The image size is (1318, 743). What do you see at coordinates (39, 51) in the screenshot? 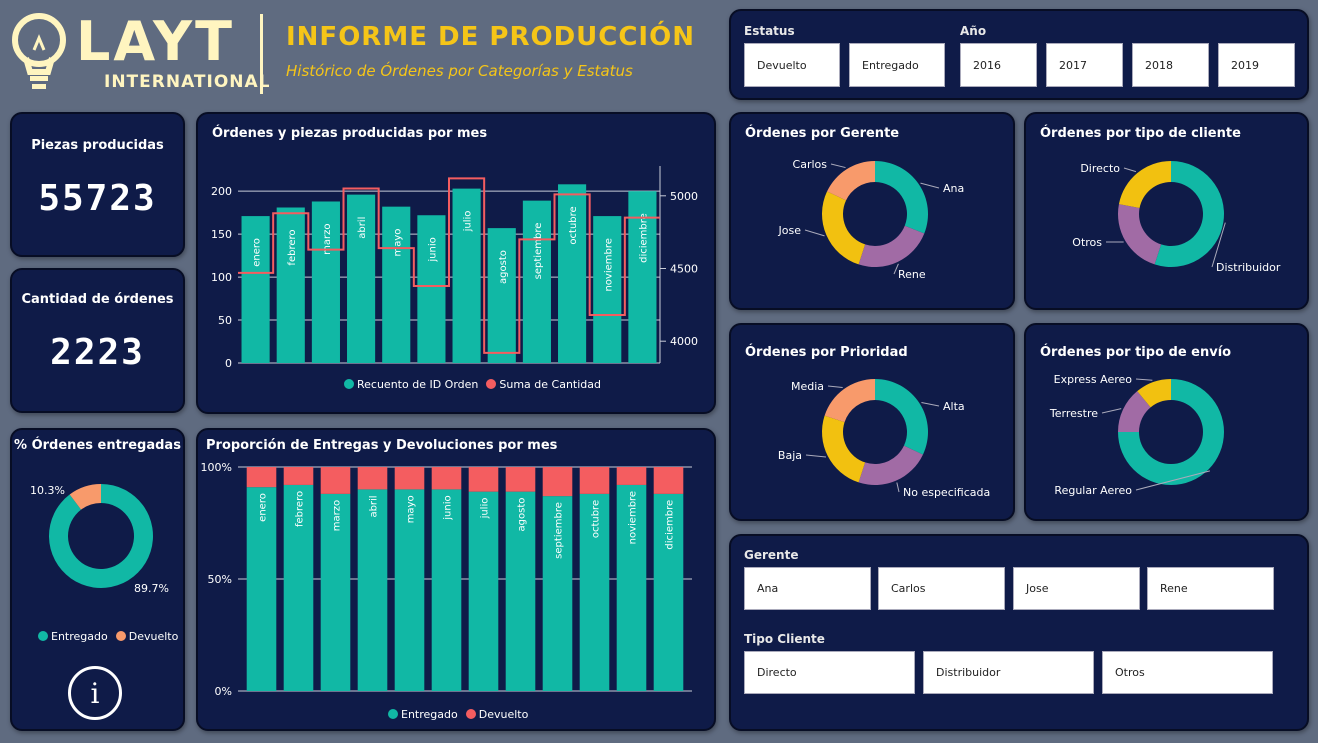
I see `lightbulb-icon` at bounding box center [39, 51].